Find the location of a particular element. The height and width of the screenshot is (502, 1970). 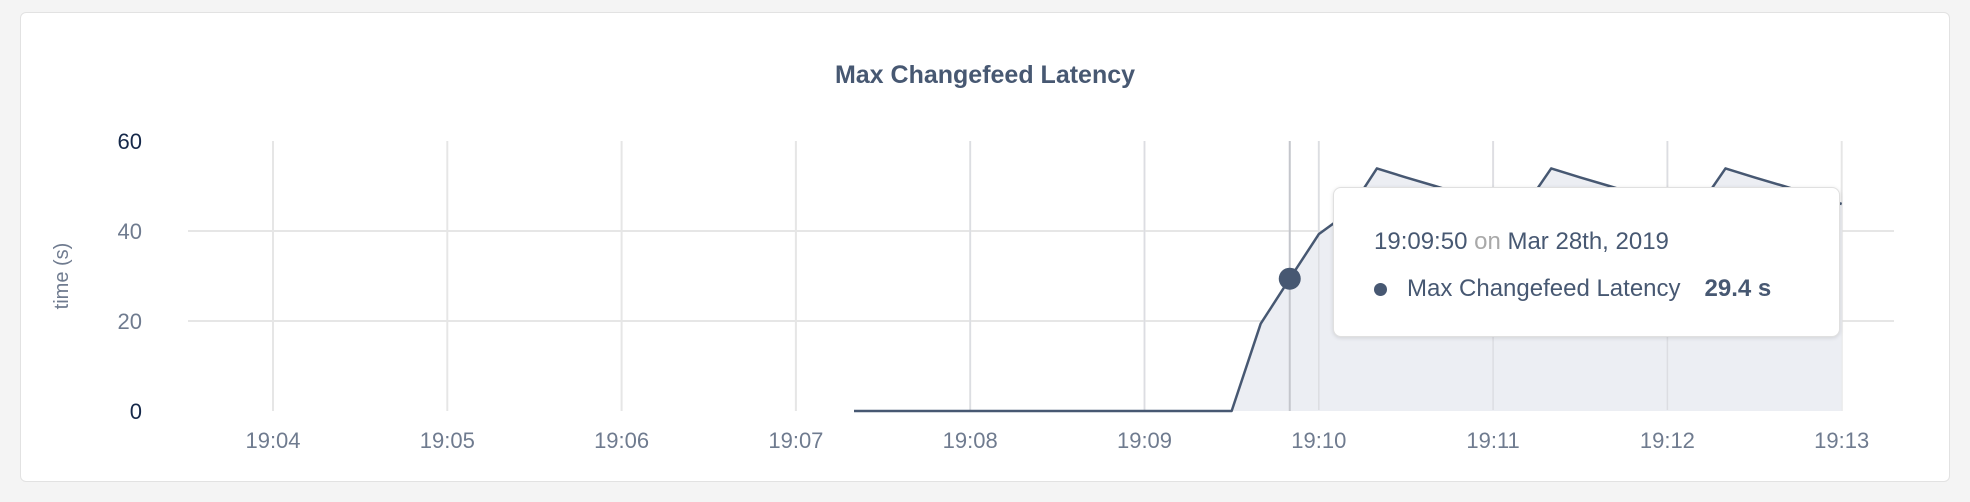

tooltip-time: 19:09:50 is located at coordinates (1421, 241).